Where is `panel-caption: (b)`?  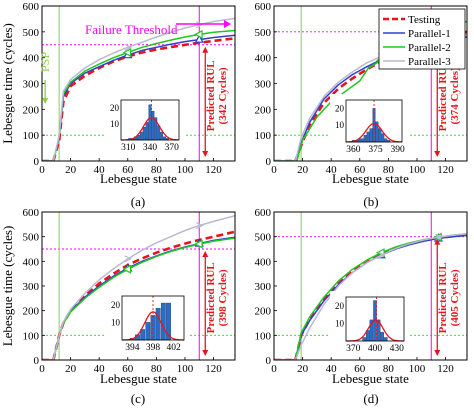
panel-caption: (b) is located at coordinates (370, 201).